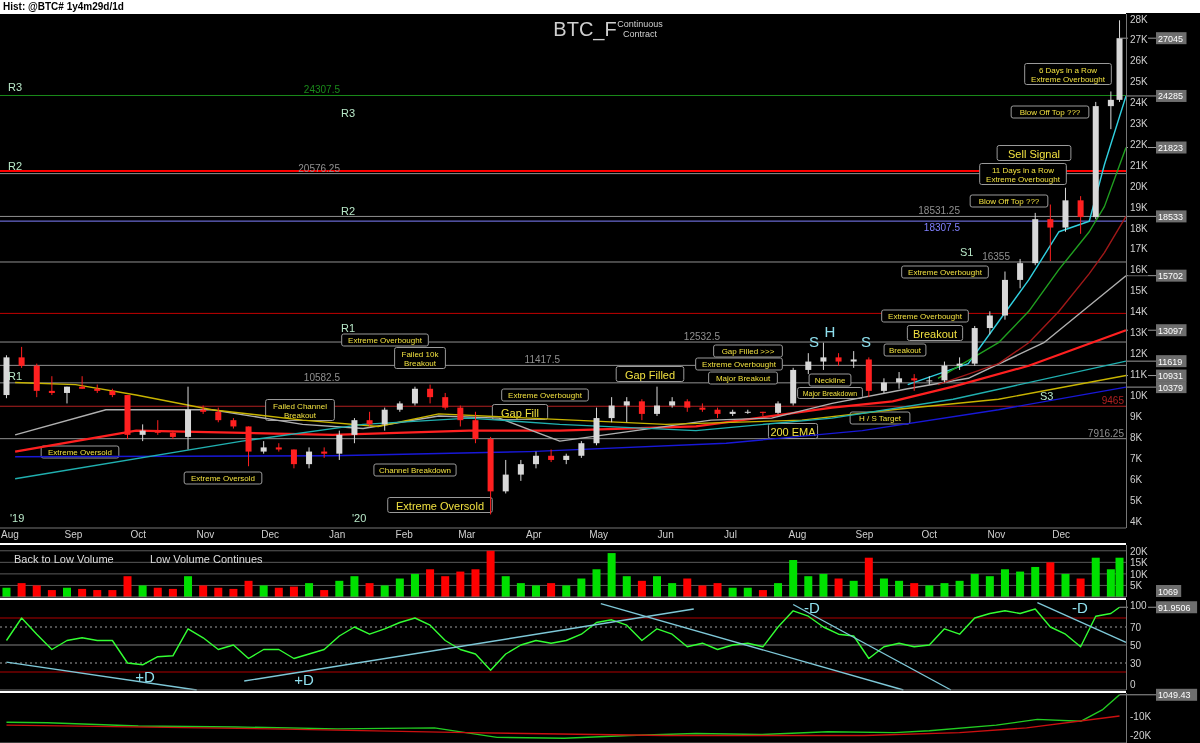  I want to click on annotation: '19, so click(17, 517).